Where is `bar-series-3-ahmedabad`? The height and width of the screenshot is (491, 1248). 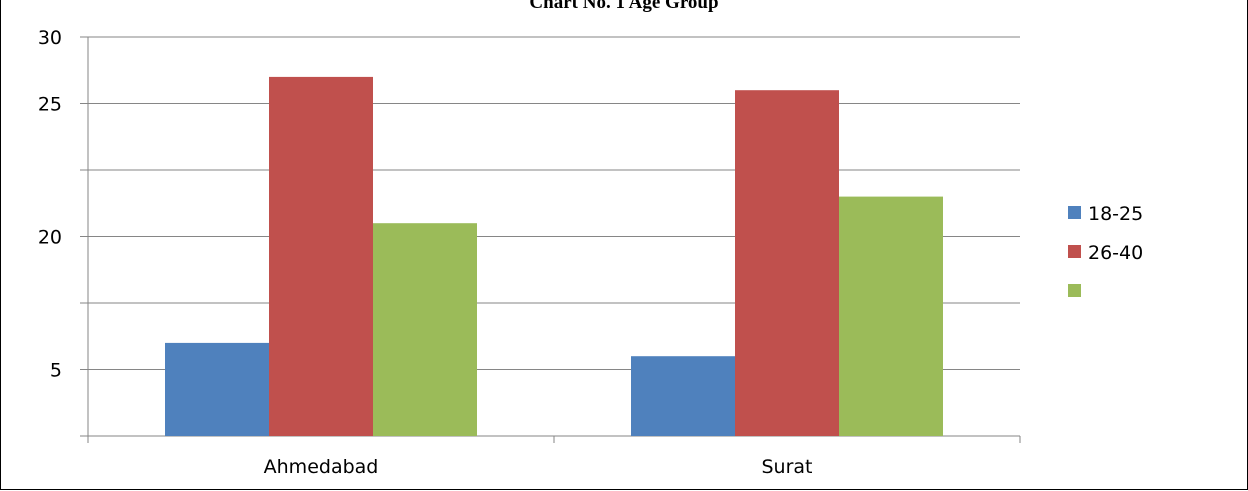 bar-series-3-ahmedabad is located at coordinates (425, 329).